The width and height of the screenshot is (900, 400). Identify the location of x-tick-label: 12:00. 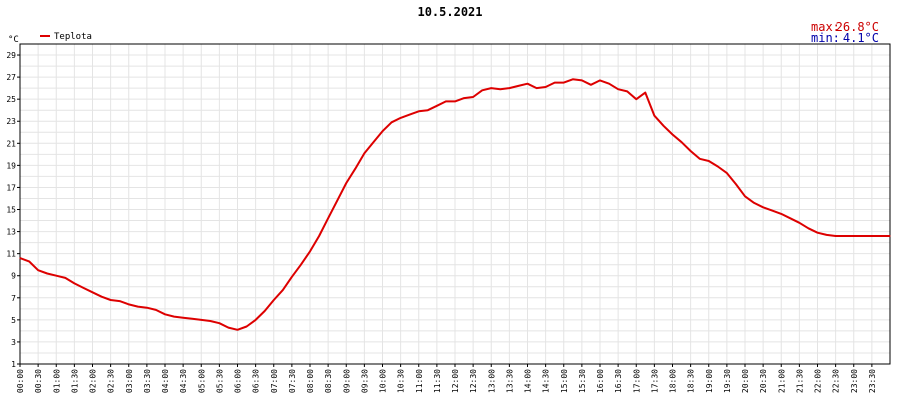
(455, 381).